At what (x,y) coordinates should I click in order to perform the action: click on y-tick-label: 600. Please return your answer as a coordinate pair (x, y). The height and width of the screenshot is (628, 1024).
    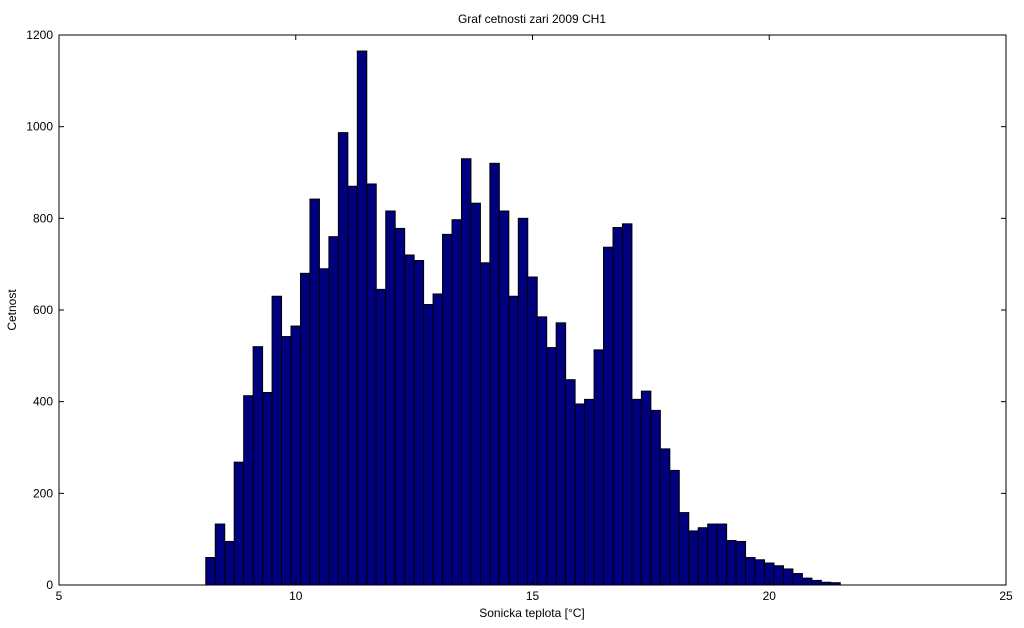
    Looking at the image, I should click on (43, 310).